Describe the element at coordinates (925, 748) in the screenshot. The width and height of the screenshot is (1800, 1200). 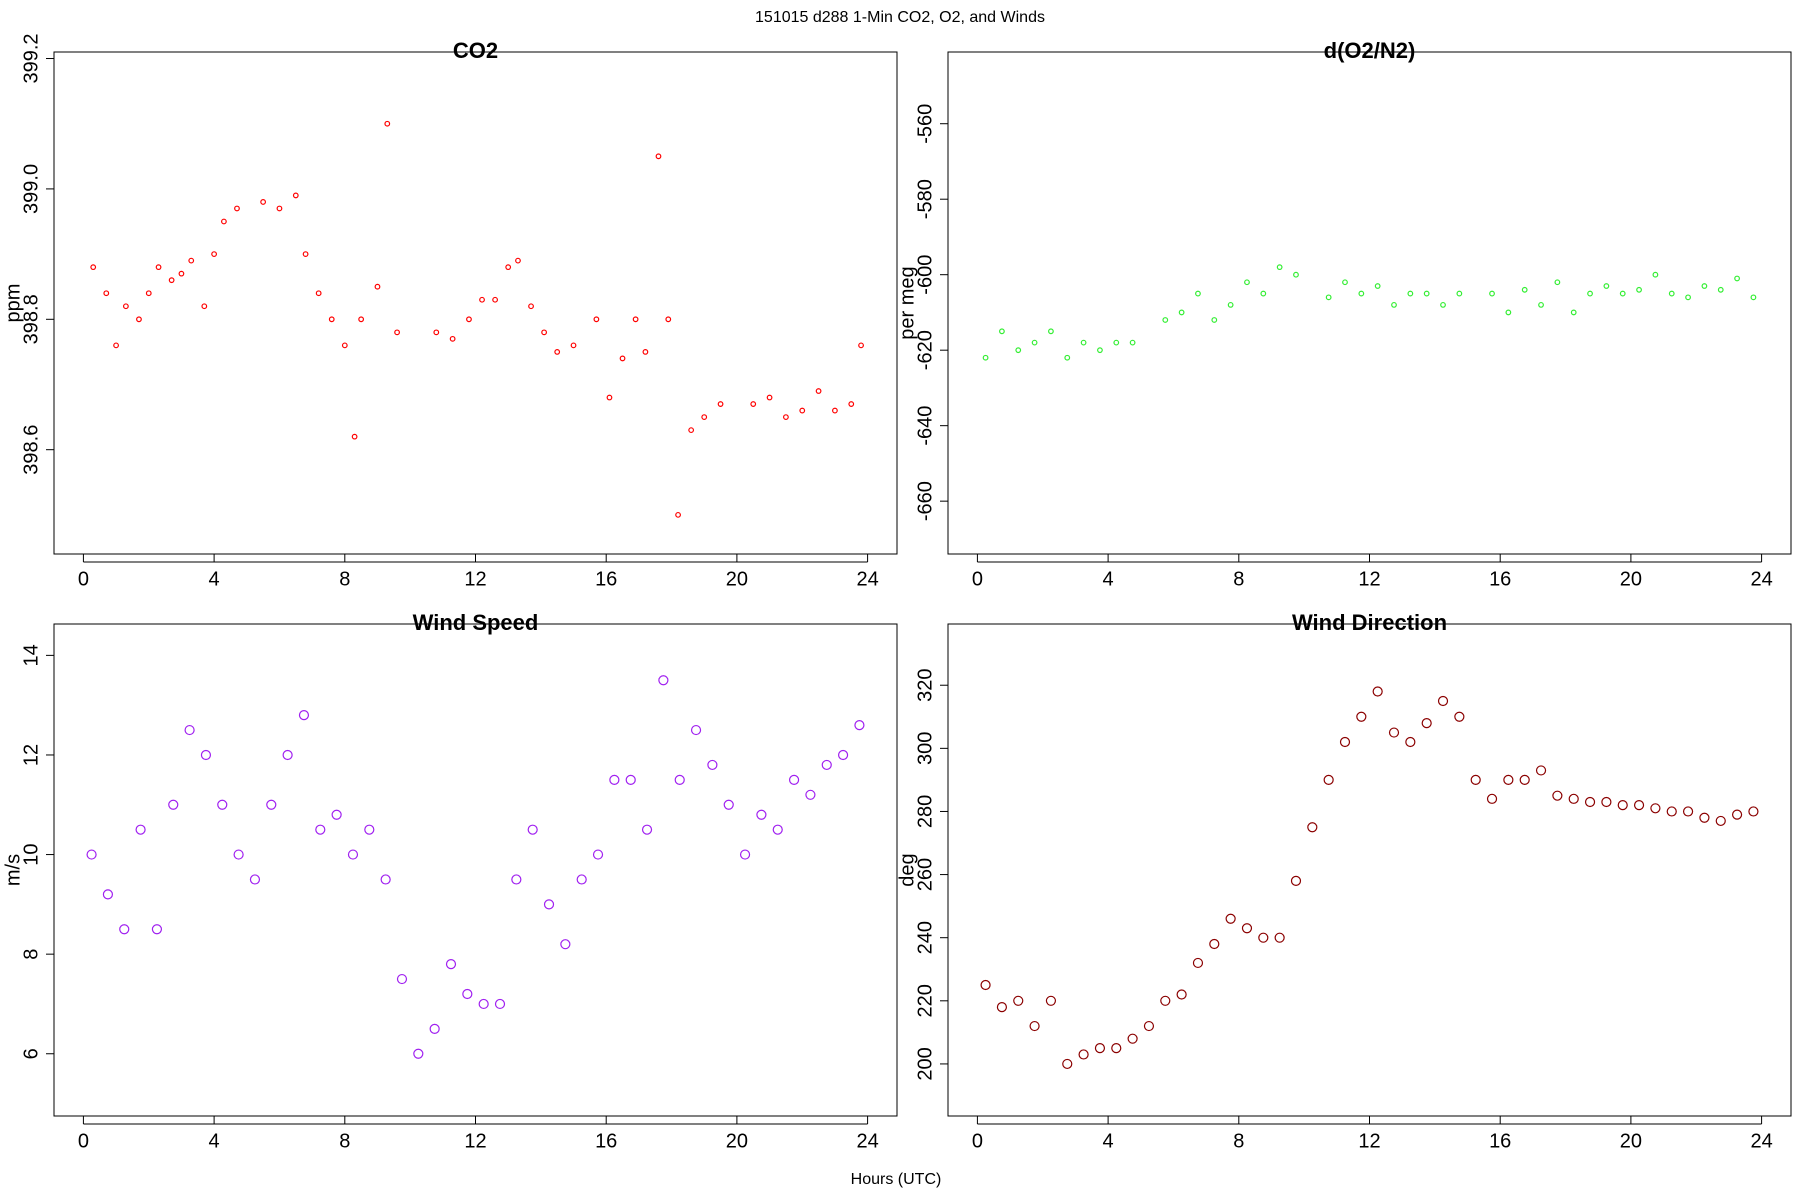
I see `y-tick-label: 300` at that location.